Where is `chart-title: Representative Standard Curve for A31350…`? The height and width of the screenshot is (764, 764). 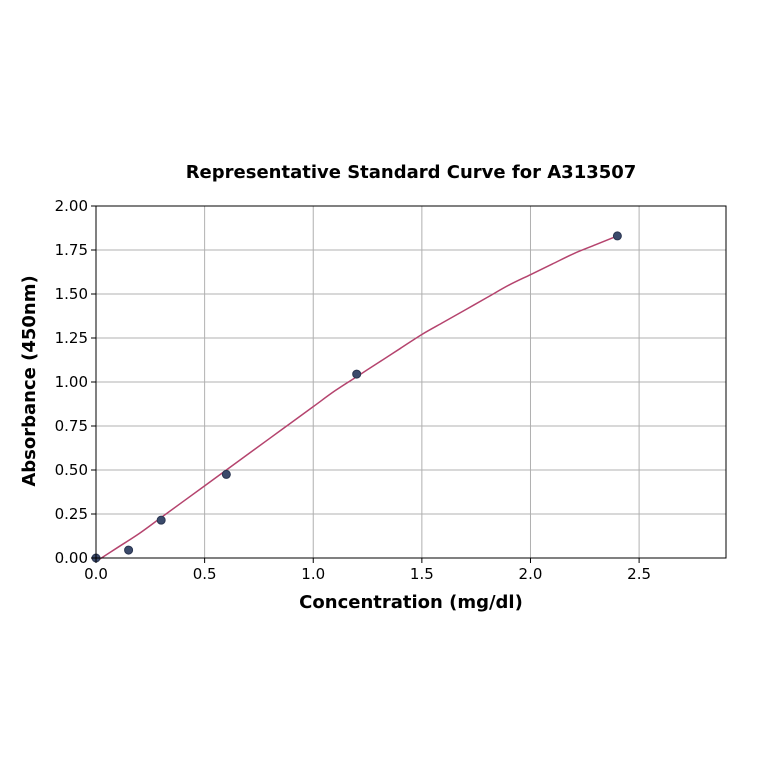 chart-title: Representative Standard Curve for A31350… is located at coordinates (411, 172).